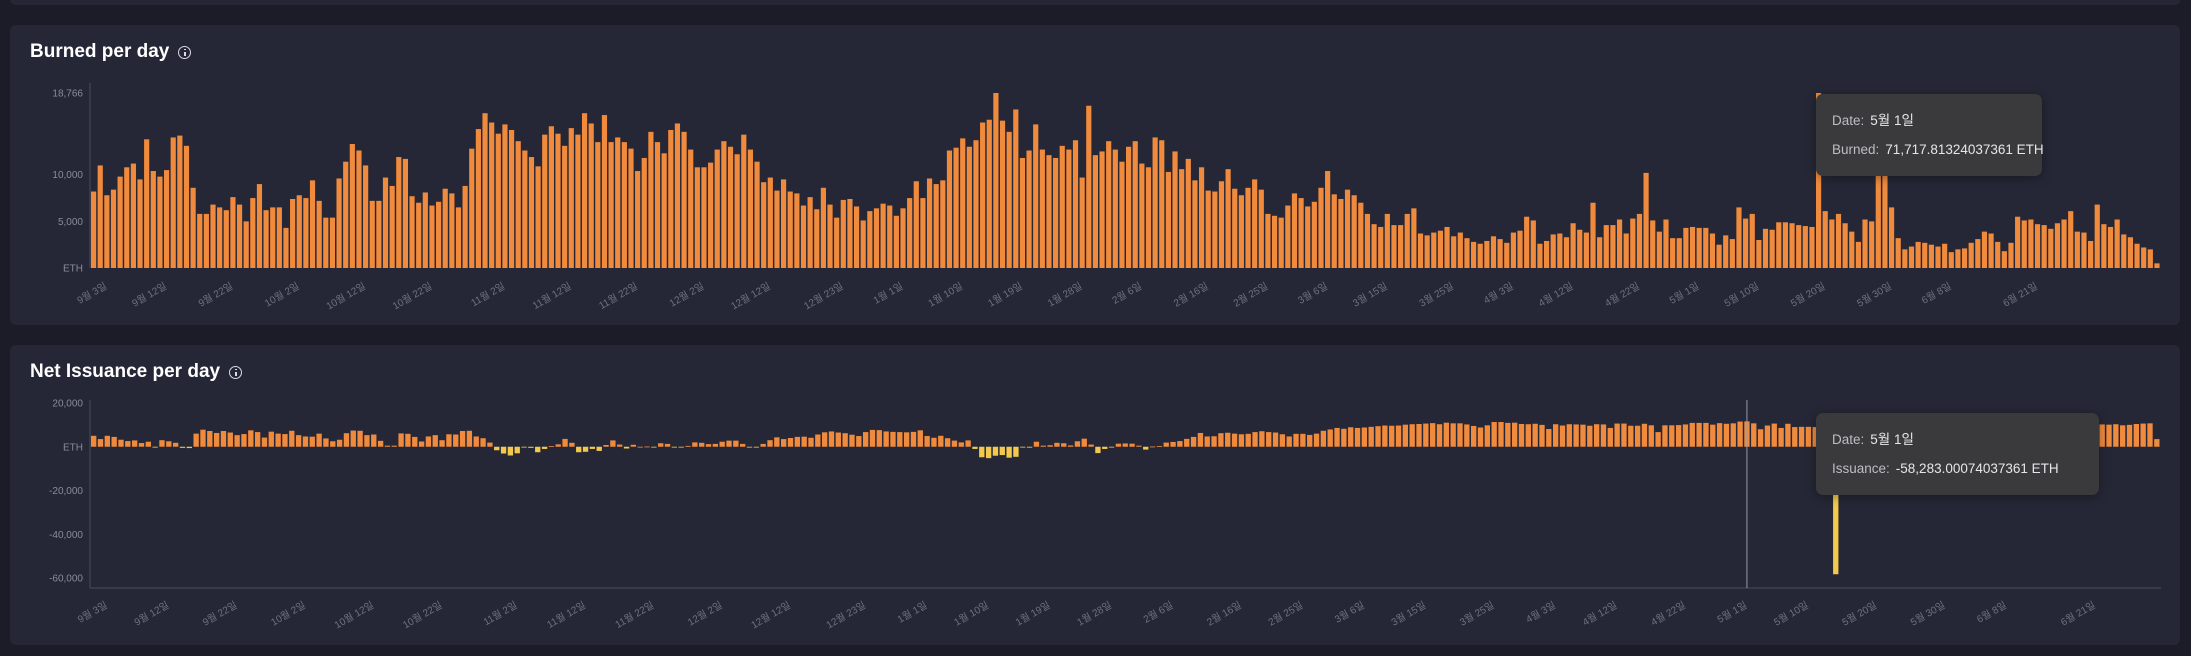  Describe the element at coordinates (686, 294) in the screenshot. I see `burn-x-tick-label: 12월 2일` at that location.